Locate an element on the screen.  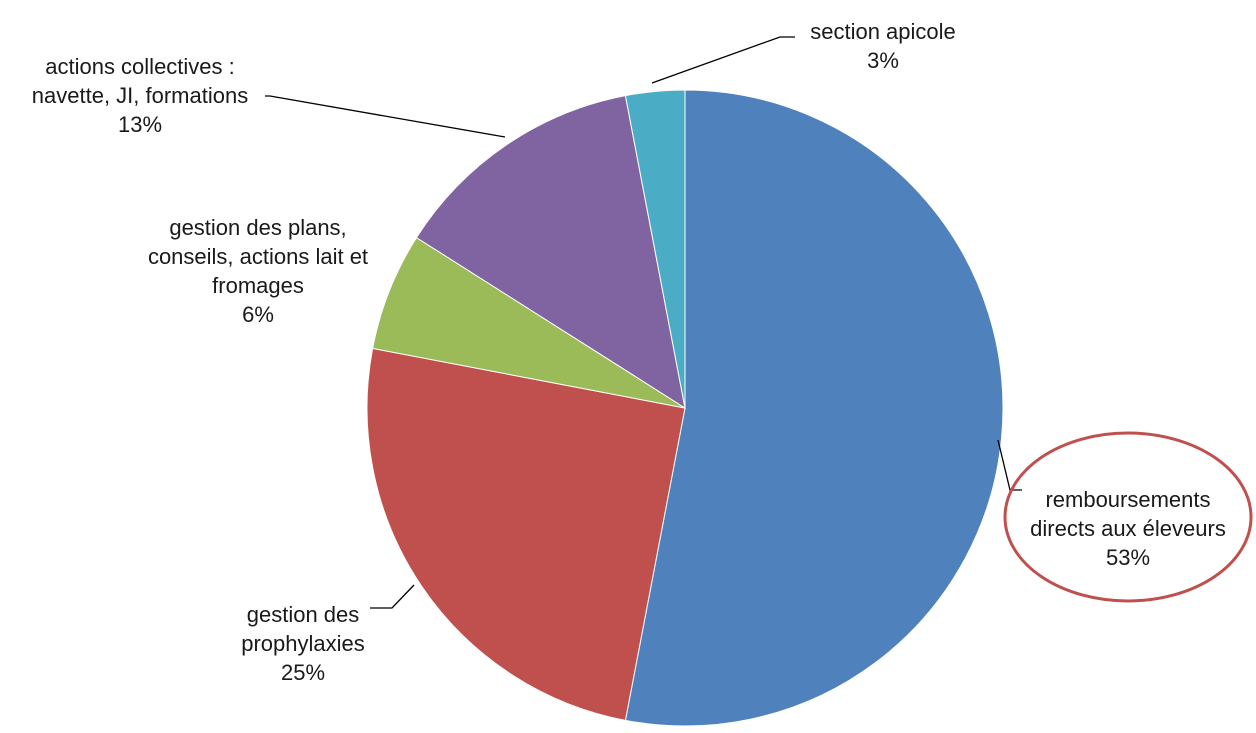
slice-name-line: navette, JI, formations is located at coordinates (140, 95).